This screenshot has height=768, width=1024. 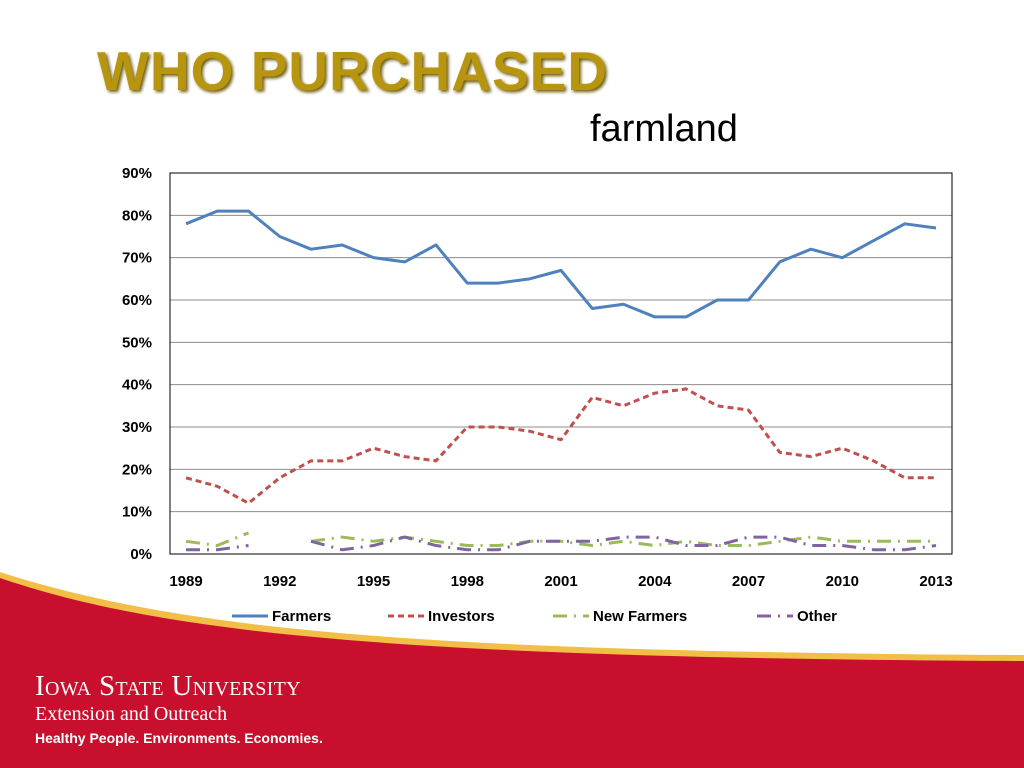 I want to click on university-unit: Extension and Outreach, so click(x=131, y=714).